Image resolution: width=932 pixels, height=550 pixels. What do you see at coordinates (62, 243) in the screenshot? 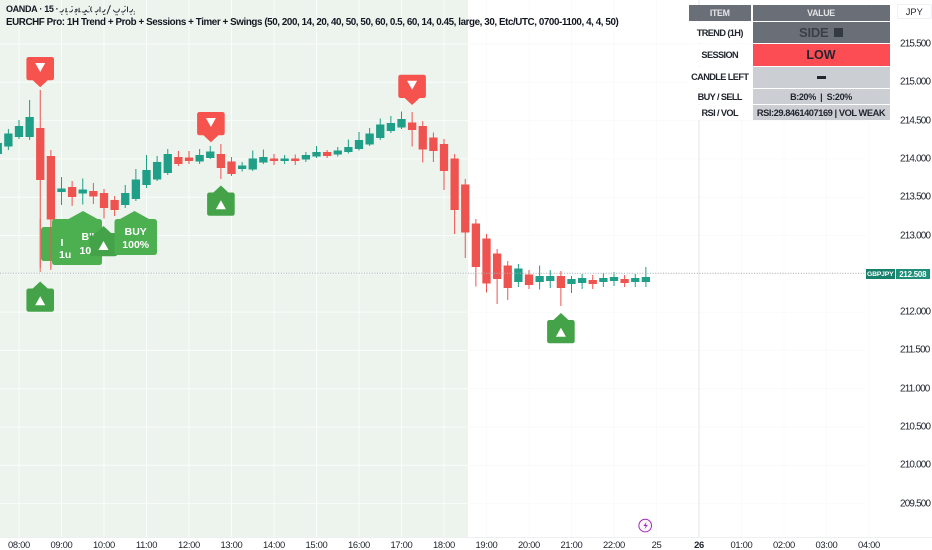
I see `svg-text: I` at bounding box center [62, 243].